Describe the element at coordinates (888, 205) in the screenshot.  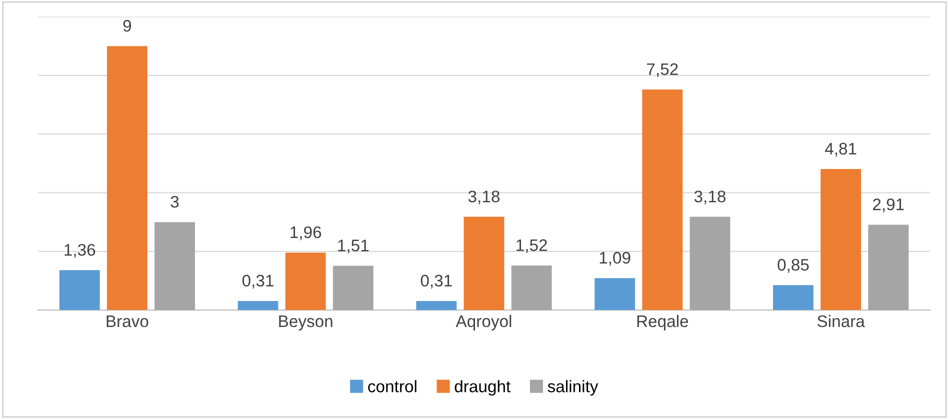
I see `data-label: 2,91` at that location.